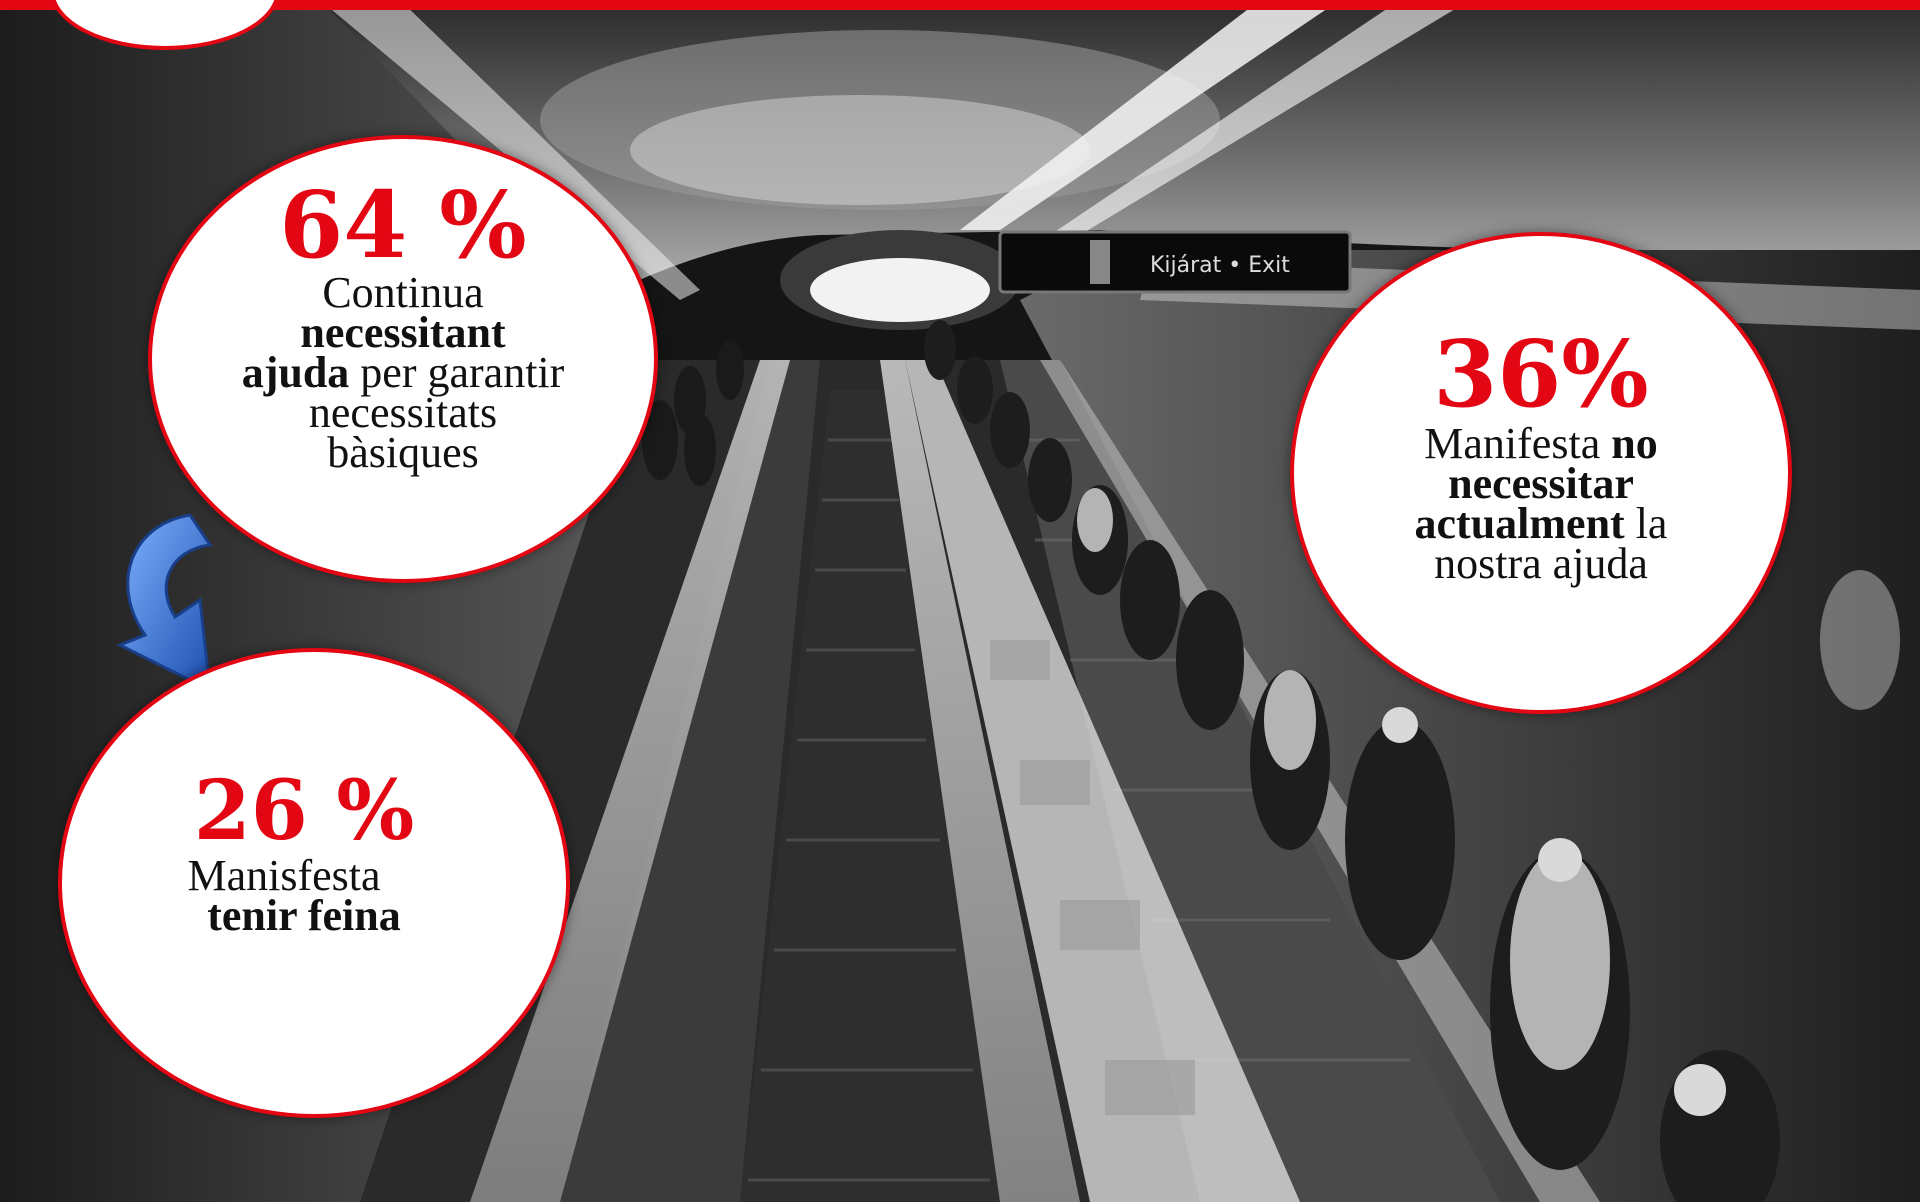  What do you see at coordinates (295, 372) in the screenshot?
I see `text-bold: ajuda` at bounding box center [295, 372].